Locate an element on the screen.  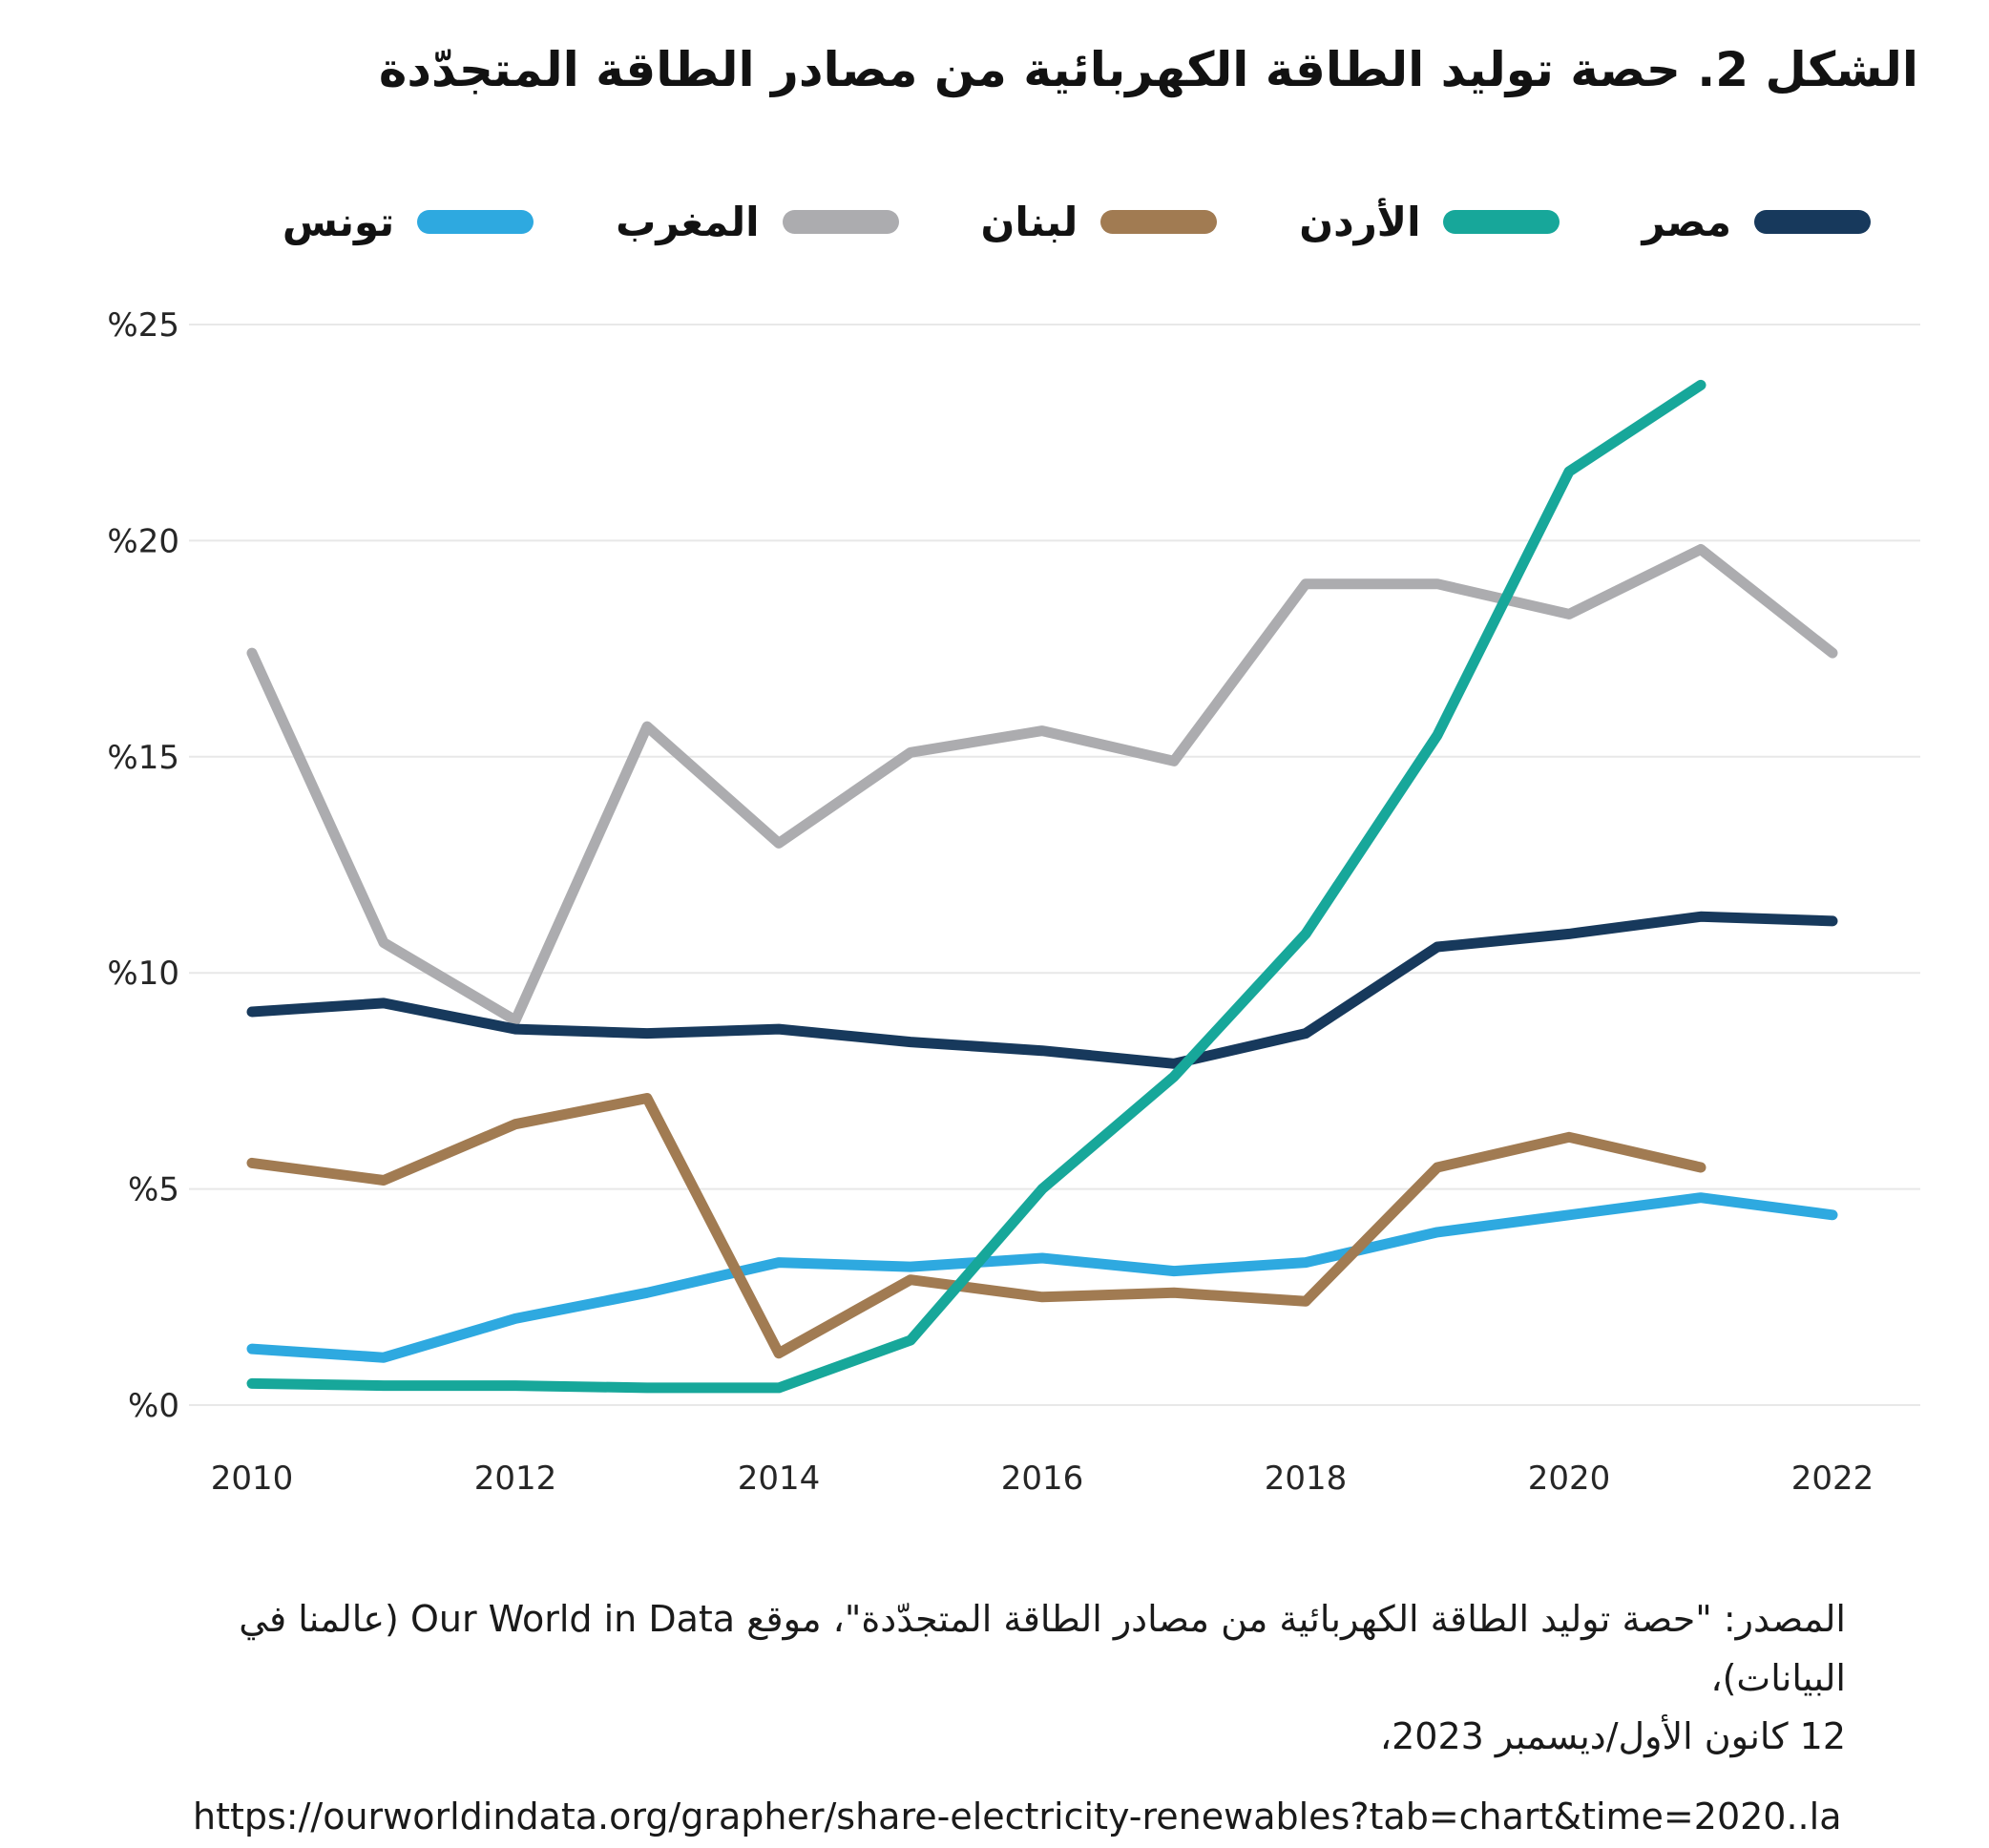
legend-swatch-tunisia is located at coordinates (475, 222).